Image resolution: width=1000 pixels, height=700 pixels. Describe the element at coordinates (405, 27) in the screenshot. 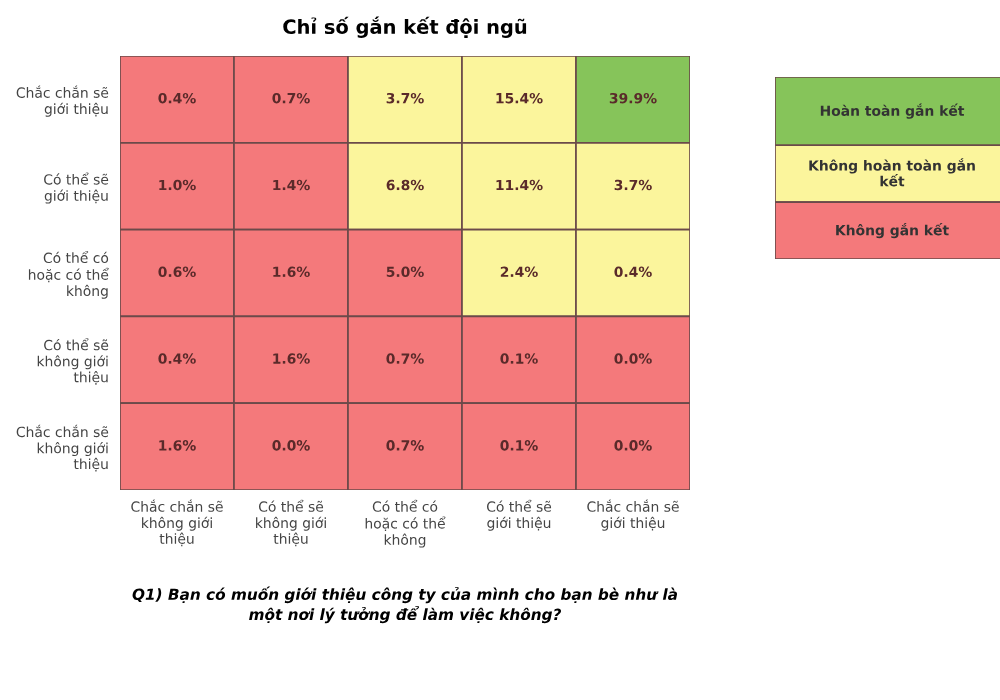

I see `chart-title: Chỉ số gắn kết đội ngũ` at that location.